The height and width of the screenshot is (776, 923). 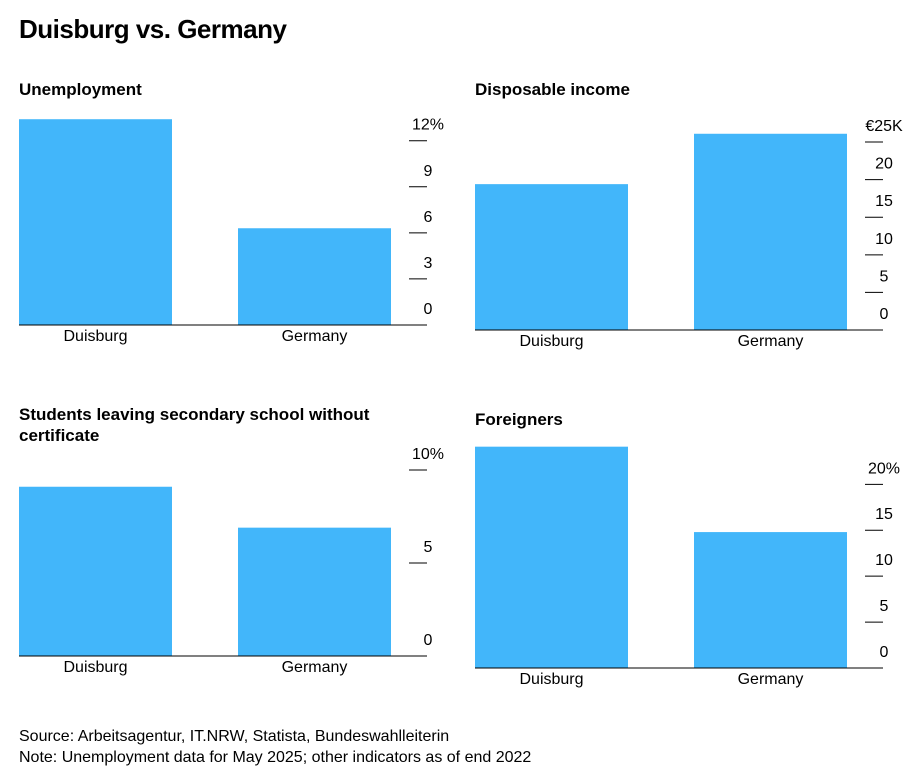 I want to click on panel-title: Foreigners, so click(x=519, y=419).